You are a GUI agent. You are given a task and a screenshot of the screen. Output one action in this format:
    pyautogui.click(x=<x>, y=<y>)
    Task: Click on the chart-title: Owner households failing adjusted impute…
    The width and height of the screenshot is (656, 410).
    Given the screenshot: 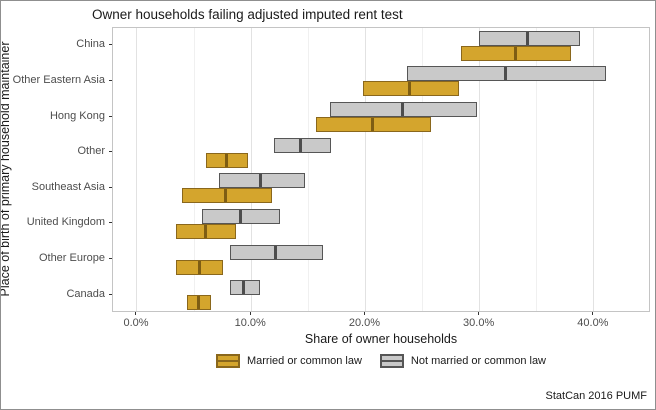 What is the action you would take?
    pyautogui.click(x=247, y=14)
    